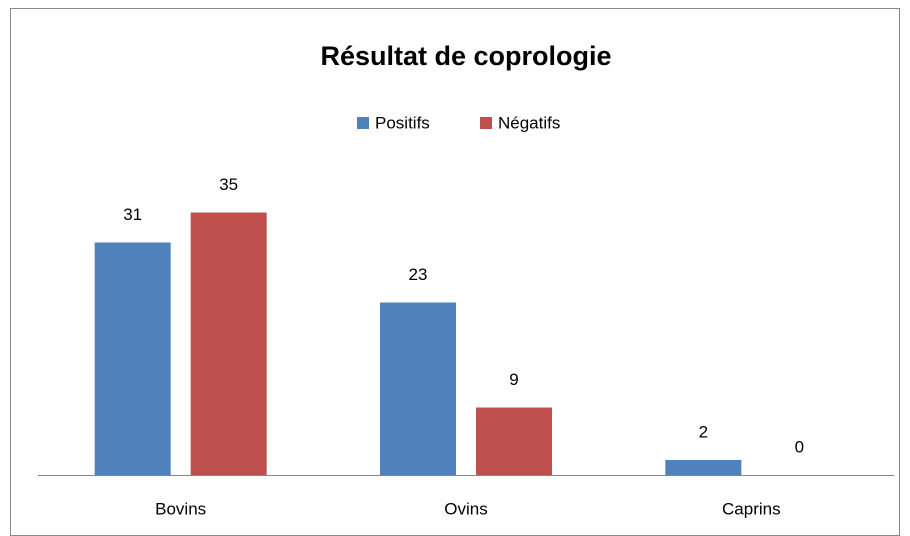 The height and width of the screenshot is (536, 910). What do you see at coordinates (228, 184) in the screenshot?
I see `value-label: 35` at bounding box center [228, 184].